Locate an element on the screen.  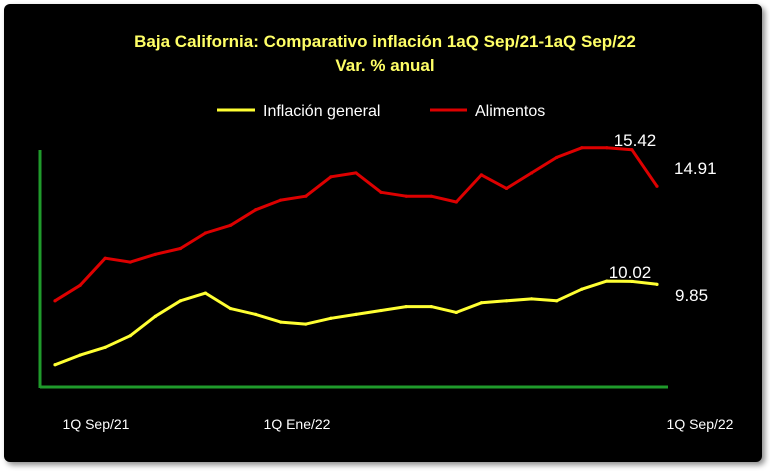
chart-subtitle: Var. % anual is located at coordinates (384, 65).